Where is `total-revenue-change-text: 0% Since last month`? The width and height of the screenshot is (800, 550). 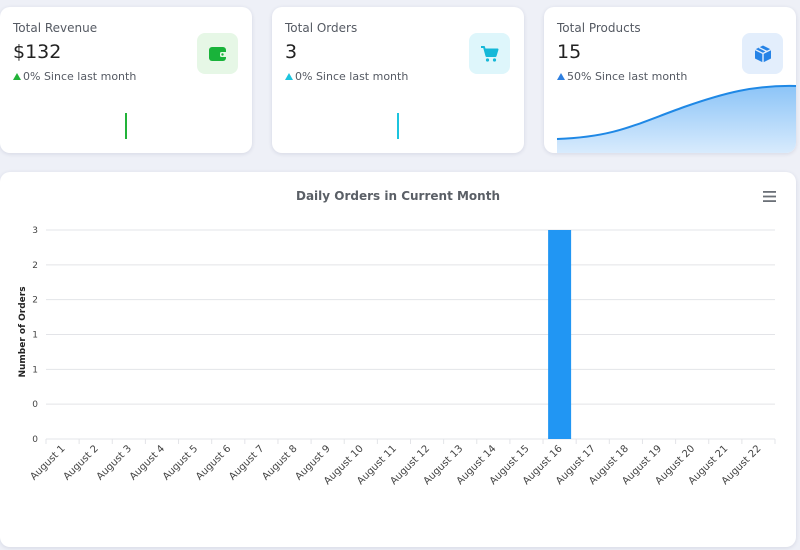
total-revenue-change-text: 0% Since last month is located at coordinates (80, 76).